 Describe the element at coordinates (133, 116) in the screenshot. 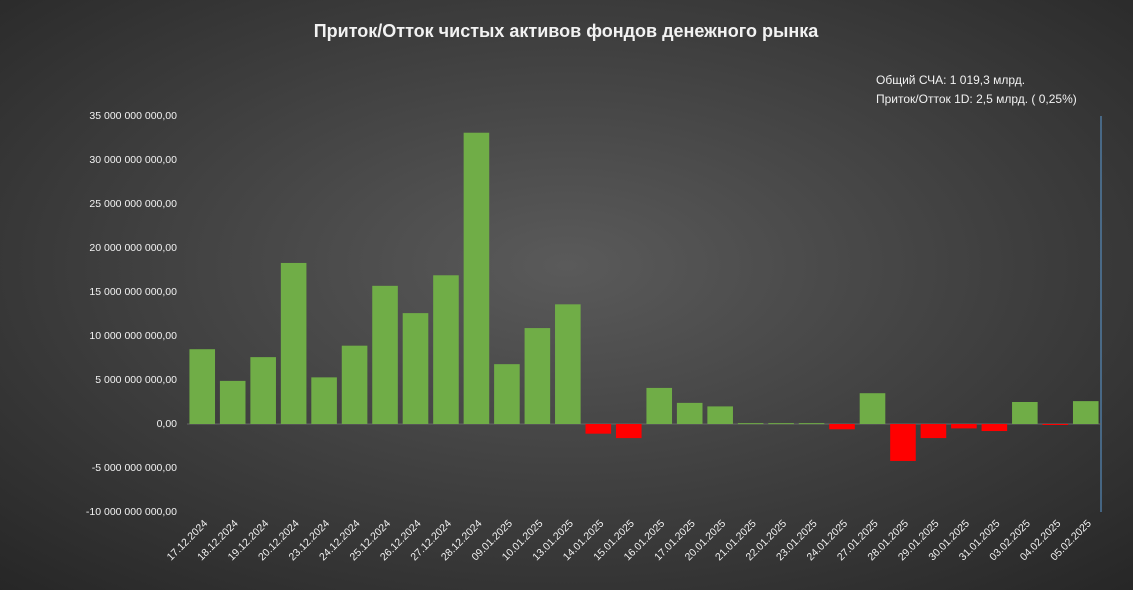

I see `y-tick-label: 35 000 000 000,00` at that location.